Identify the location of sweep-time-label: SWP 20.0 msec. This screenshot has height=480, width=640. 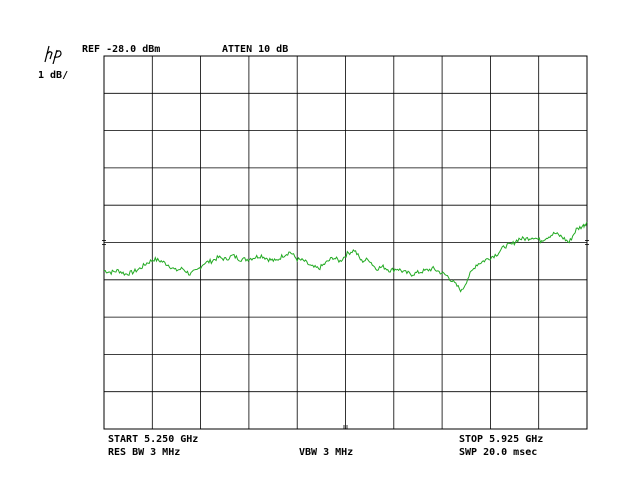
(498, 452).